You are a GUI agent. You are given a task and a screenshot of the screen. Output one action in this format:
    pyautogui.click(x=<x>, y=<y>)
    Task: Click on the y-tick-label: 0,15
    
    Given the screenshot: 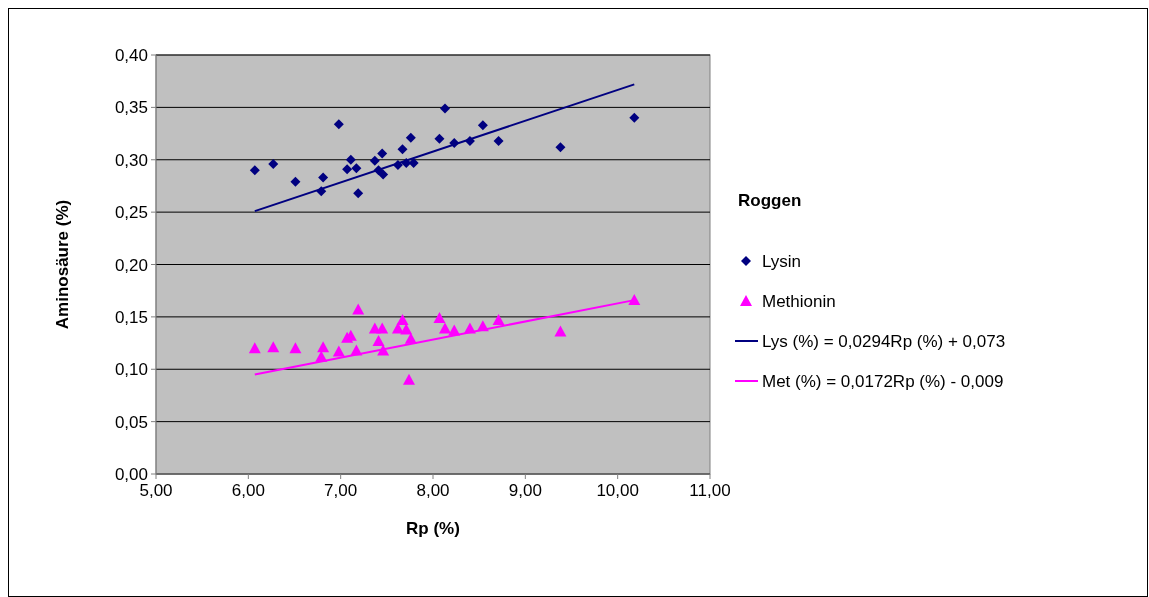 What is the action you would take?
    pyautogui.click(x=131, y=317)
    